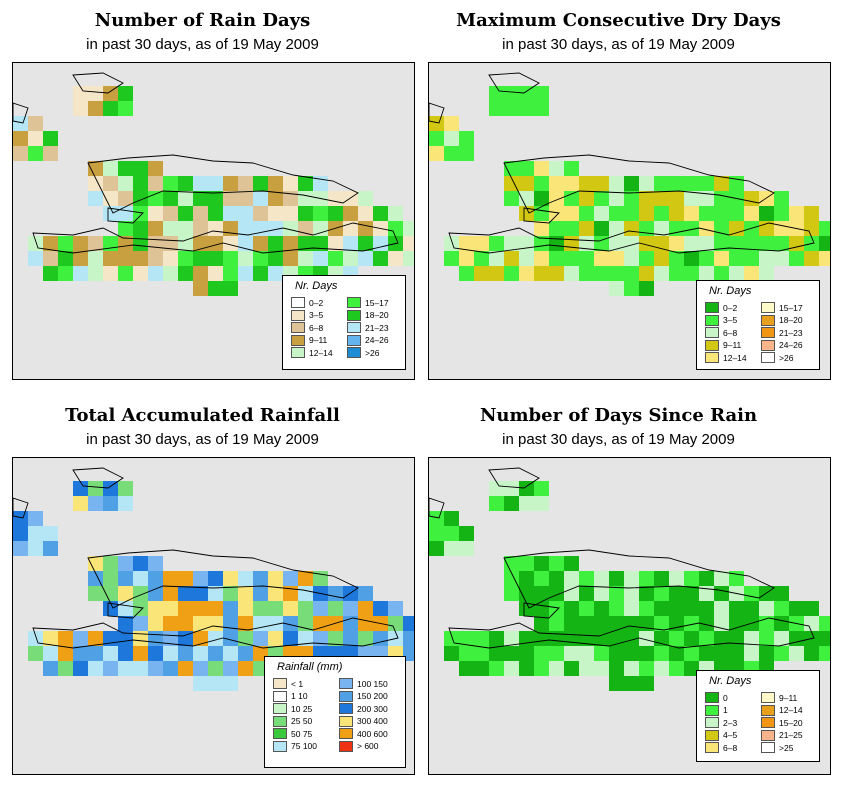 The height and width of the screenshot is (793, 853). Describe the element at coordinates (721, 307) in the screenshot. I see `legend-item: 0–2` at that location.